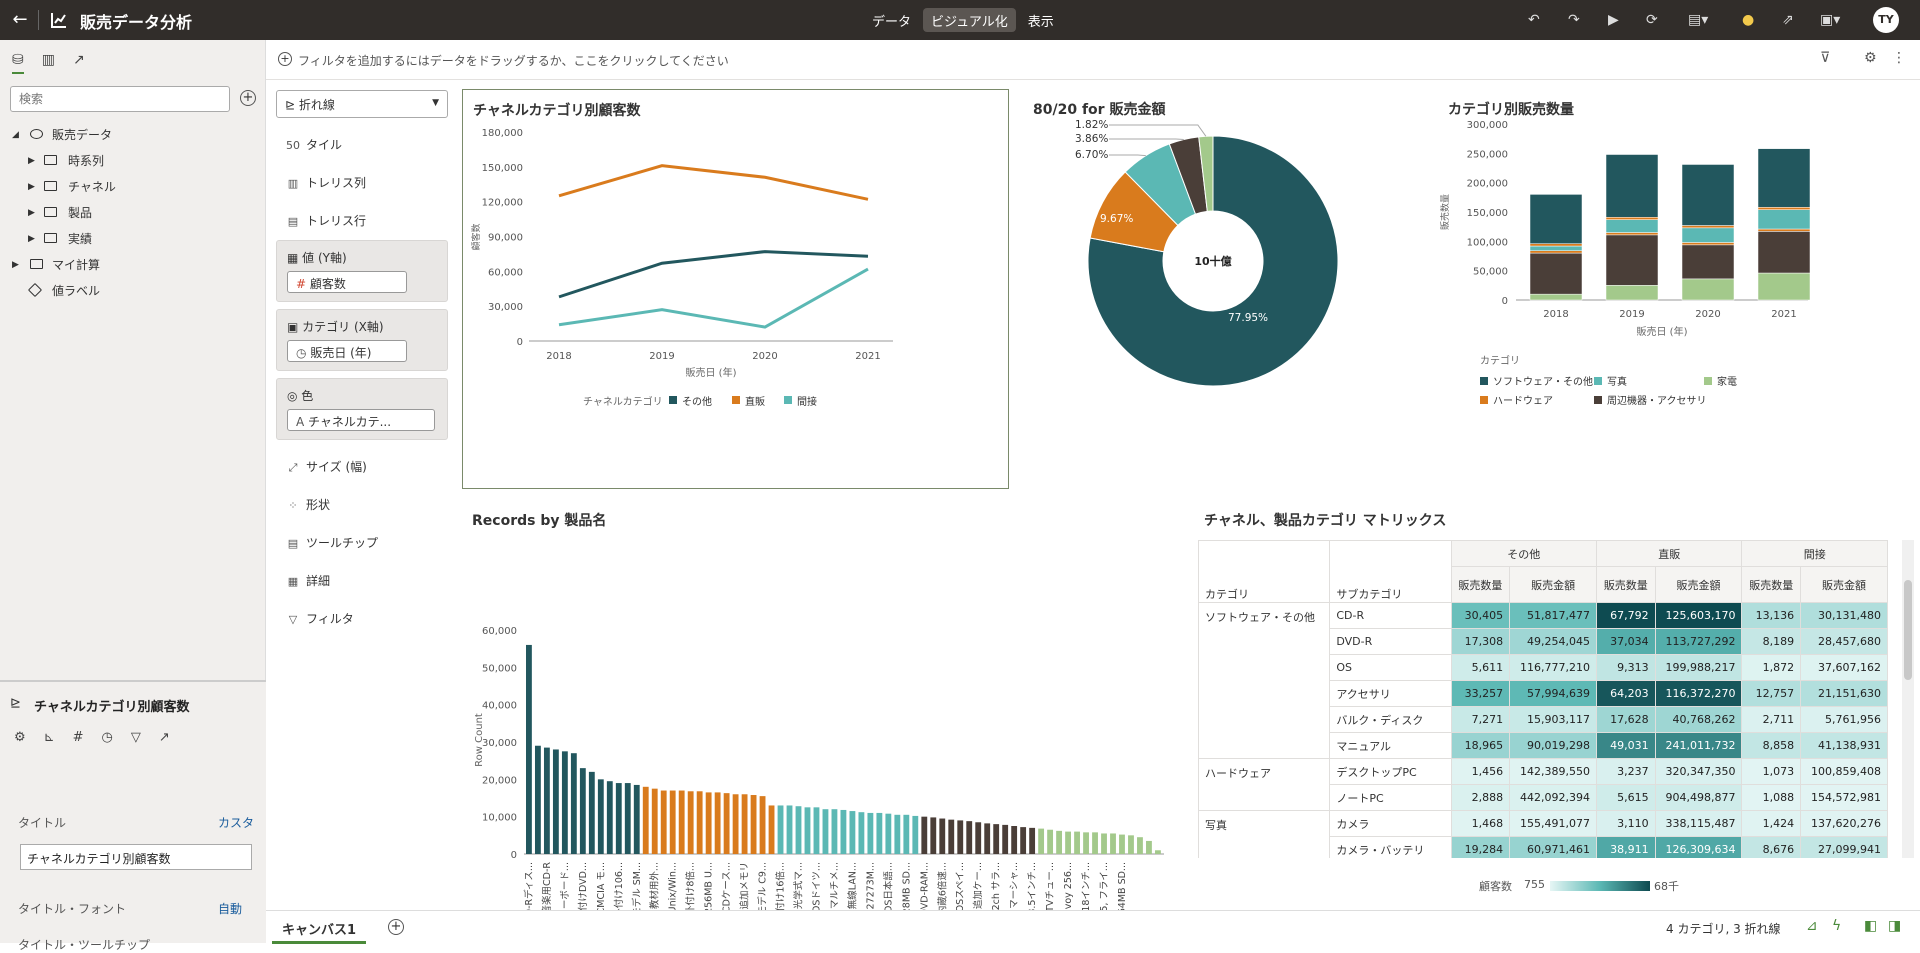  I want to click on add-data-button: +, so click(248, 98).